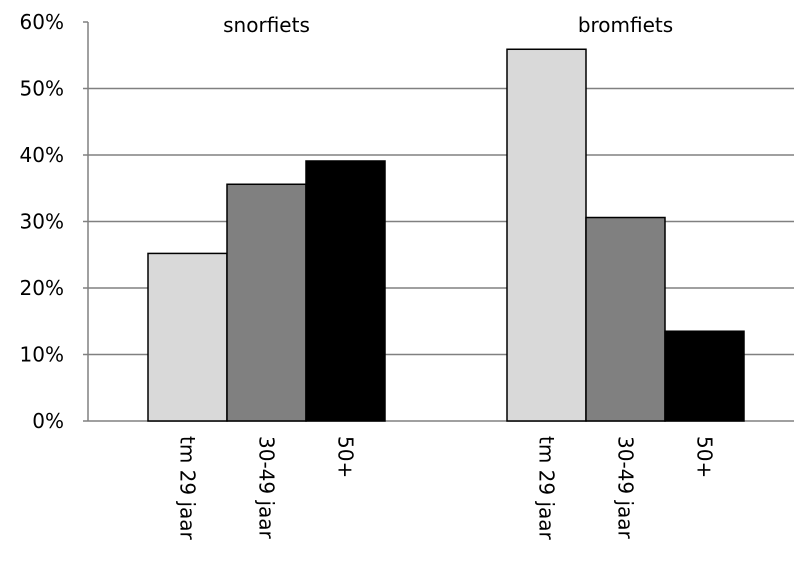 The height and width of the screenshot is (565, 794). I want to click on group-label-snorfiets: snorfiets, so click(266, 25).